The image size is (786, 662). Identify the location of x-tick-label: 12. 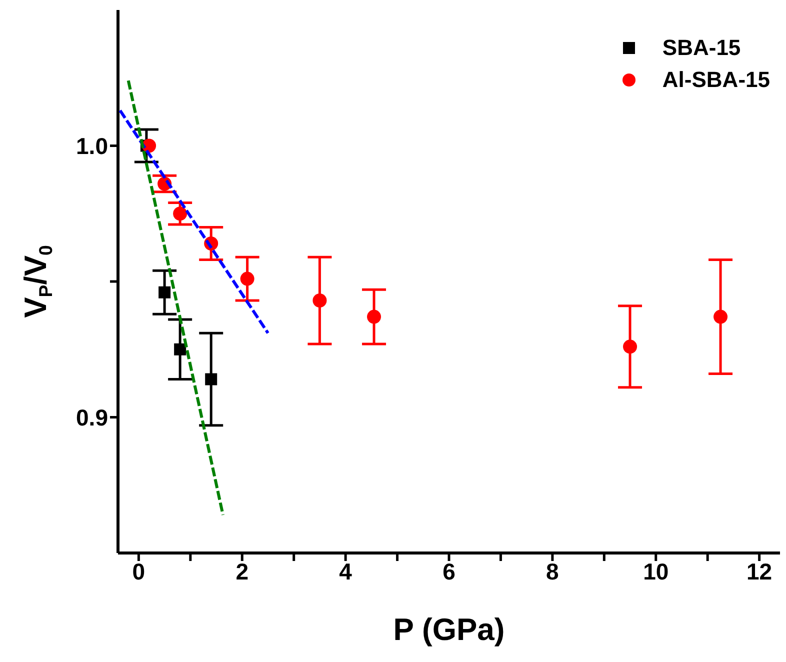
(759, 571).